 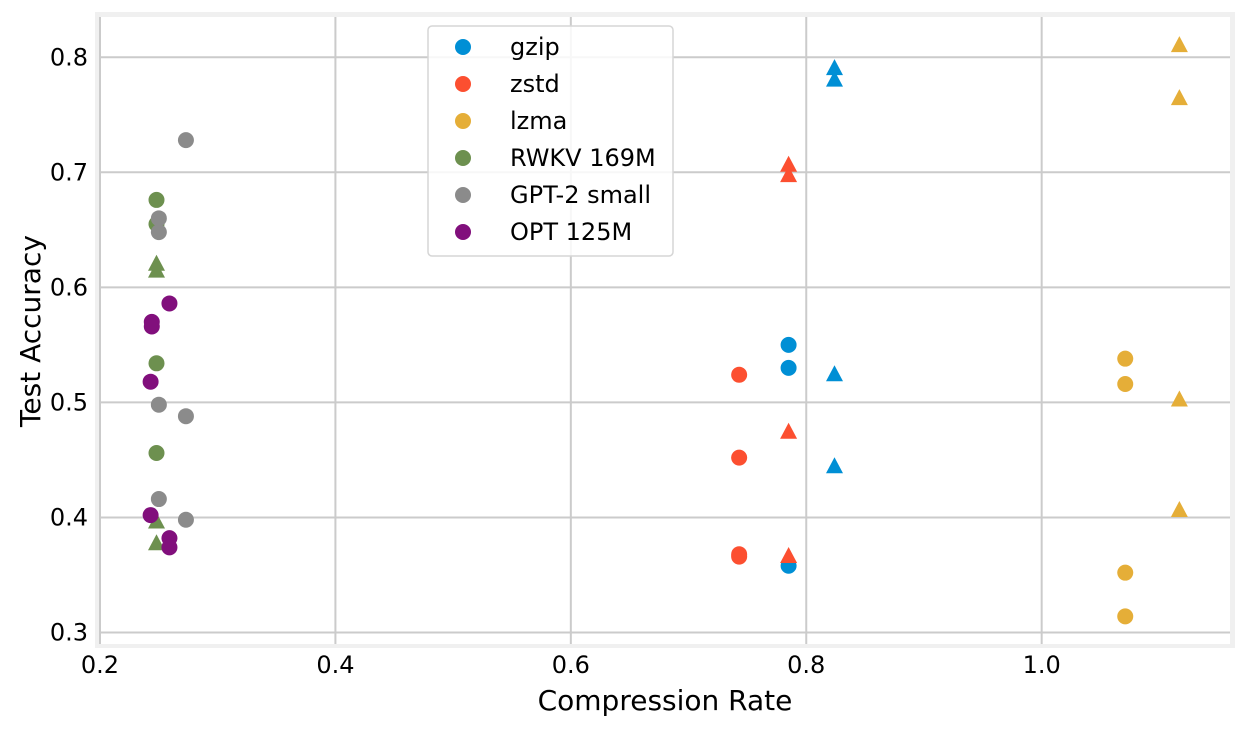 I want to click on x-axis-title: Compression Rate, so click(x=665, y=700).